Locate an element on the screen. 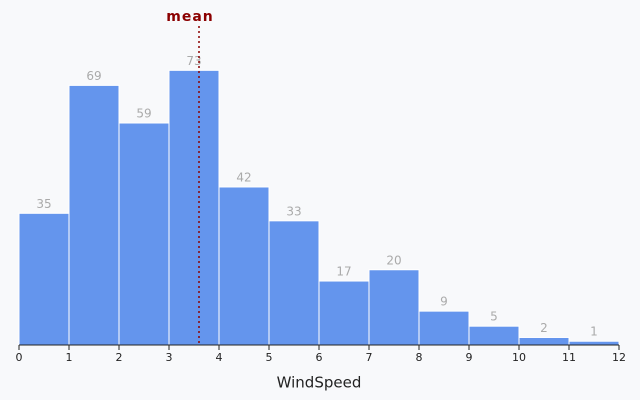 This screenshot has height=400, width=640. value-label: 2 is located at coordinates (544, 328).